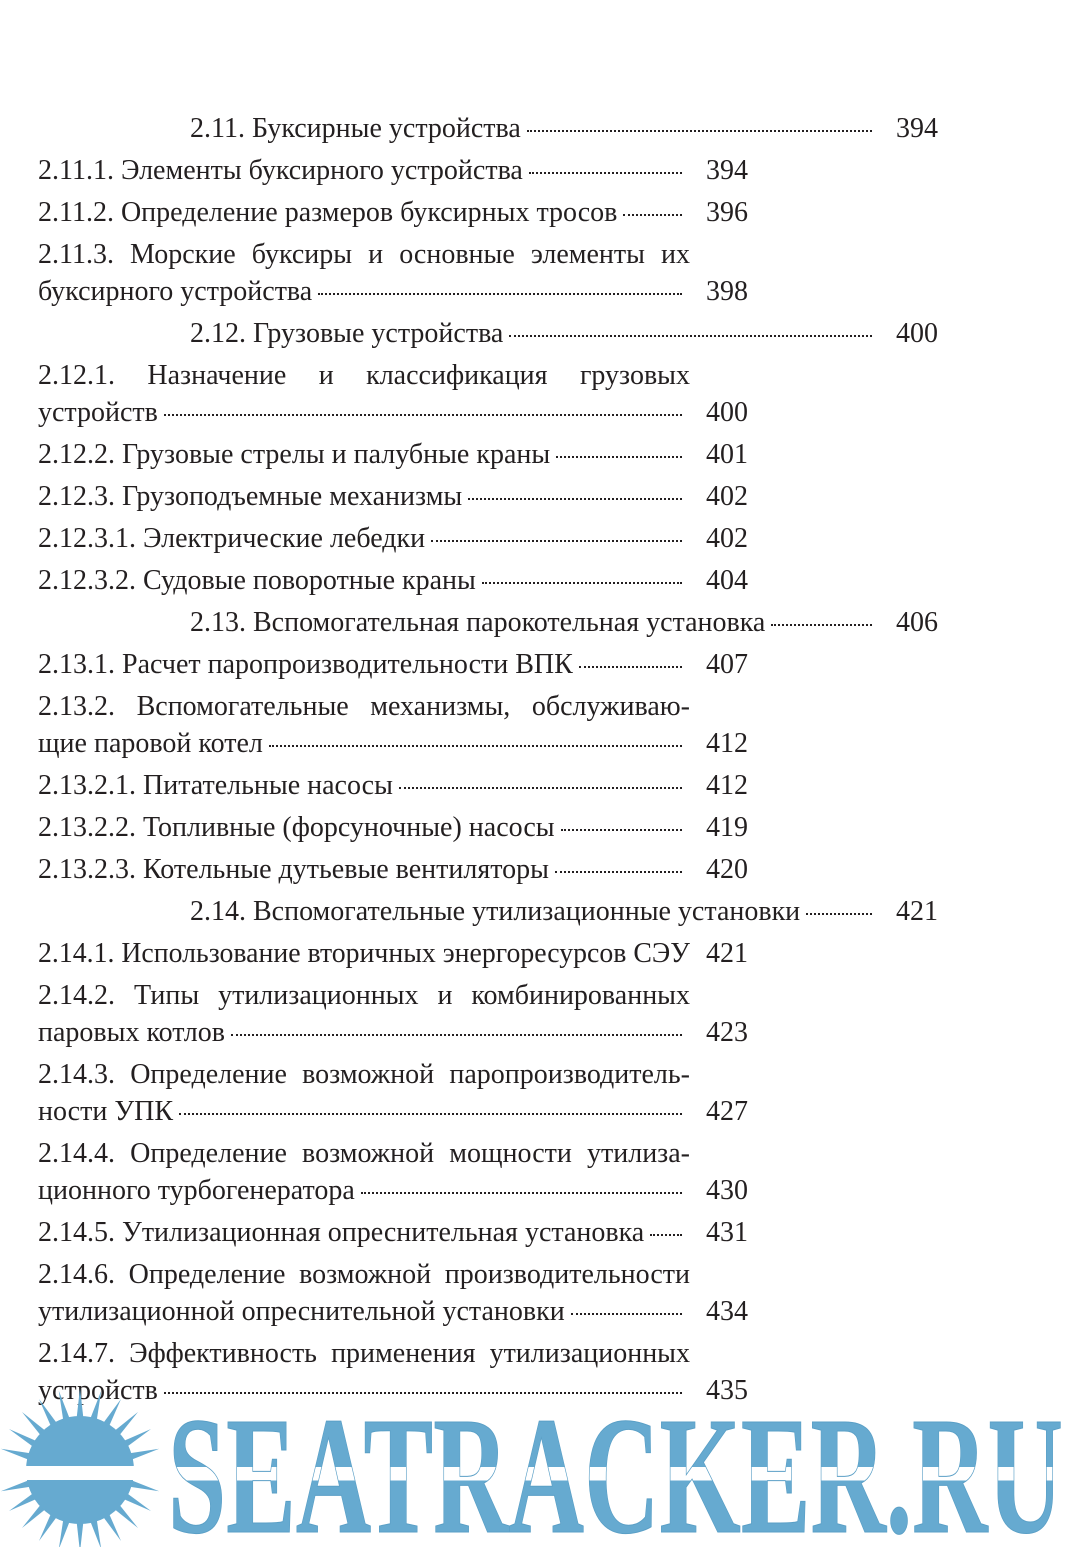 This screenshot has height=1547, width=1080. I want to click on entry-last-line: 2.12.3. Грузоподъемные механизмы 402, so click(395, 496).